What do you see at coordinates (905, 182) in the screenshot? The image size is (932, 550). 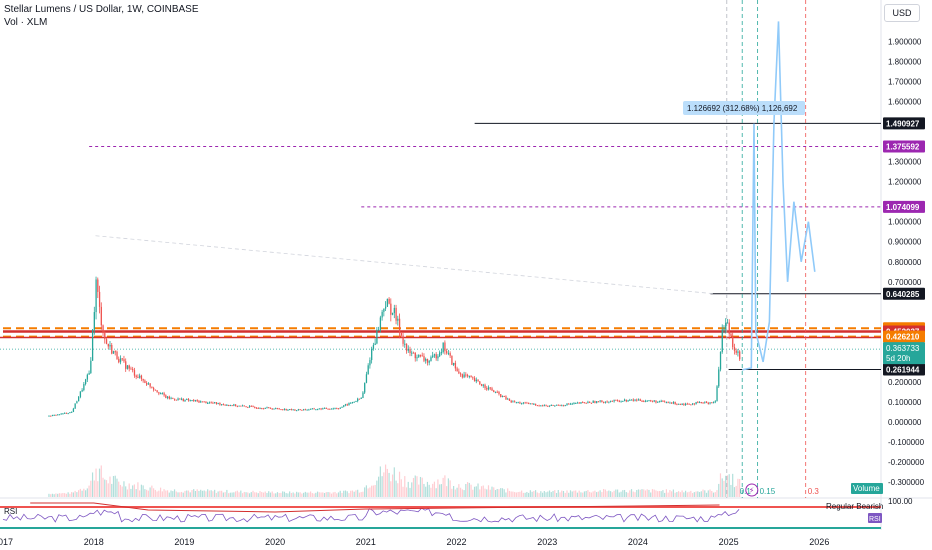 I see `price-tick: 1.200000` at bounding box center [905, 182].